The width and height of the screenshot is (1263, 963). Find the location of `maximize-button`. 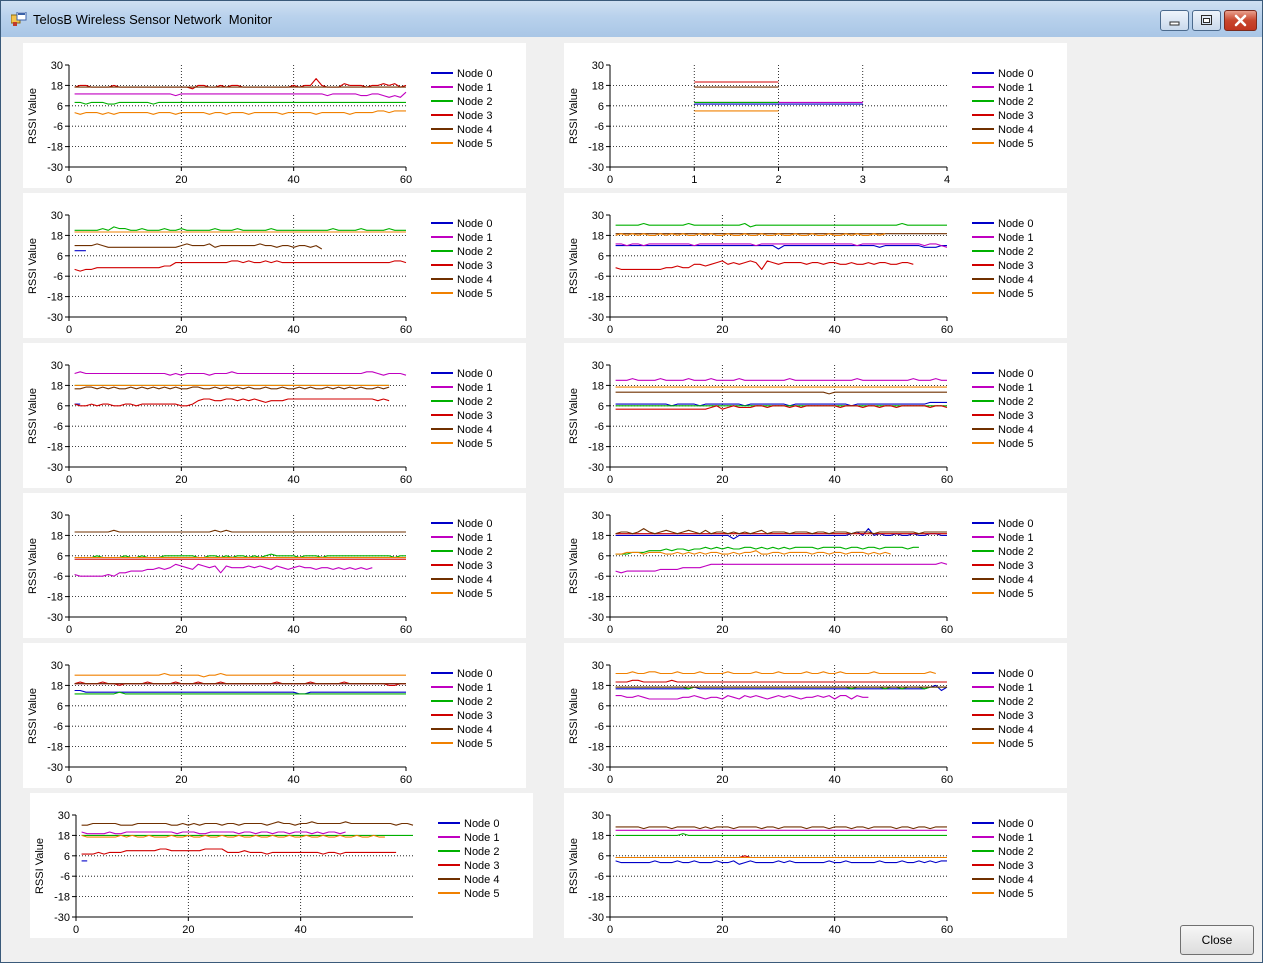

maximize-button is located at coordinates (1206, 20).